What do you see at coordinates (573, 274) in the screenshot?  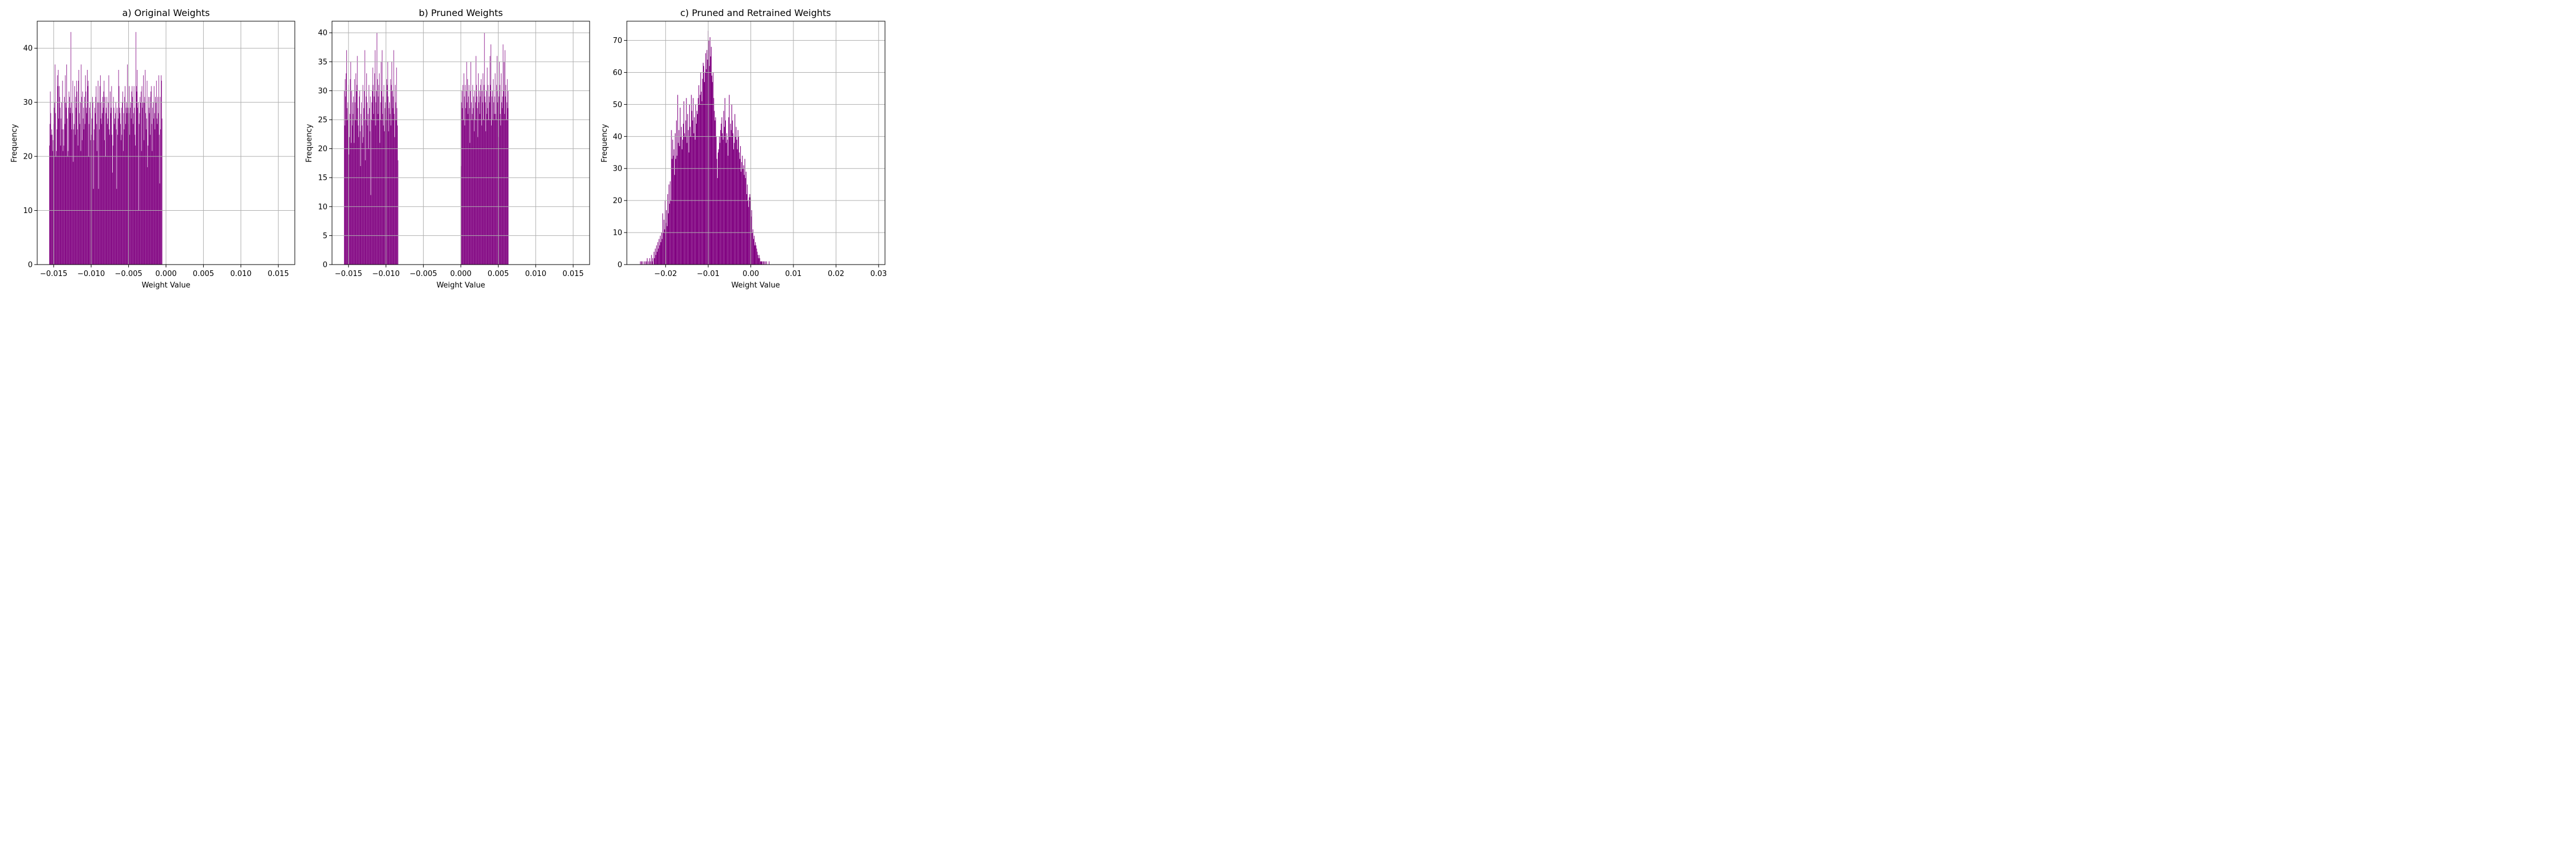 I see `x-tick-label: 0.015` at bounding box center [573, 274].